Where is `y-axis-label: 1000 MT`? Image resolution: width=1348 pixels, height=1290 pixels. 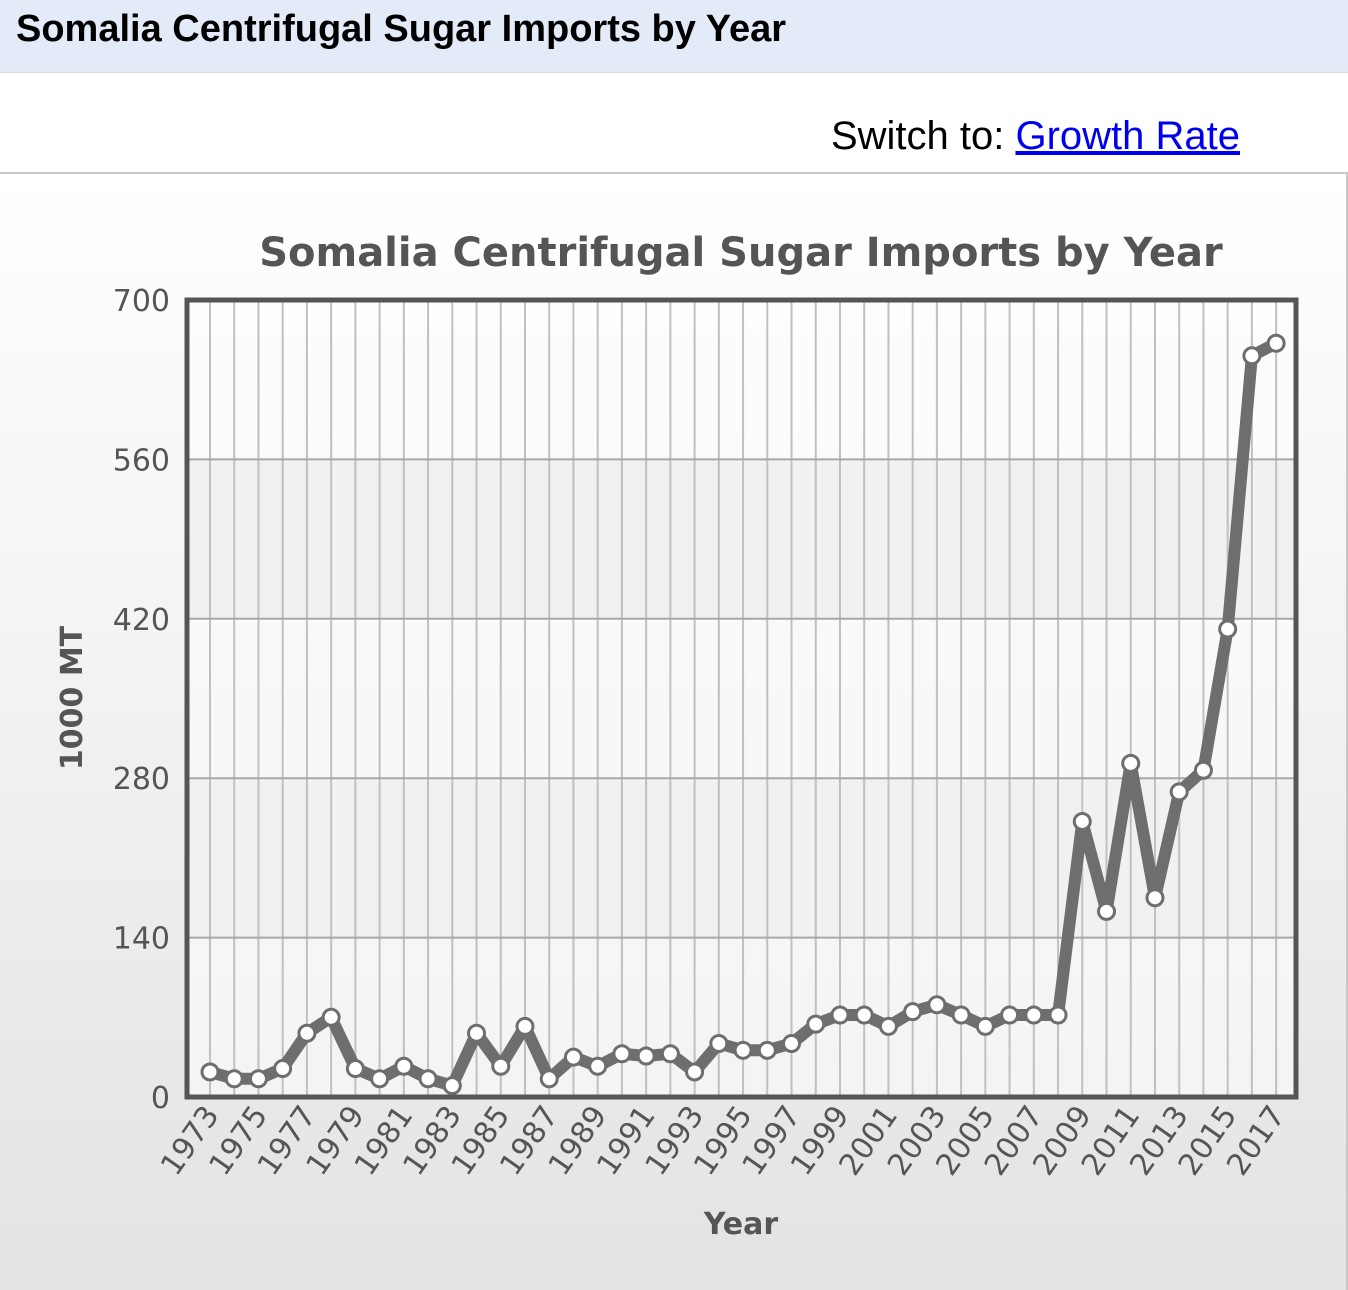 y-axis-label: 1000 MT is located at coordinates (72, 697).